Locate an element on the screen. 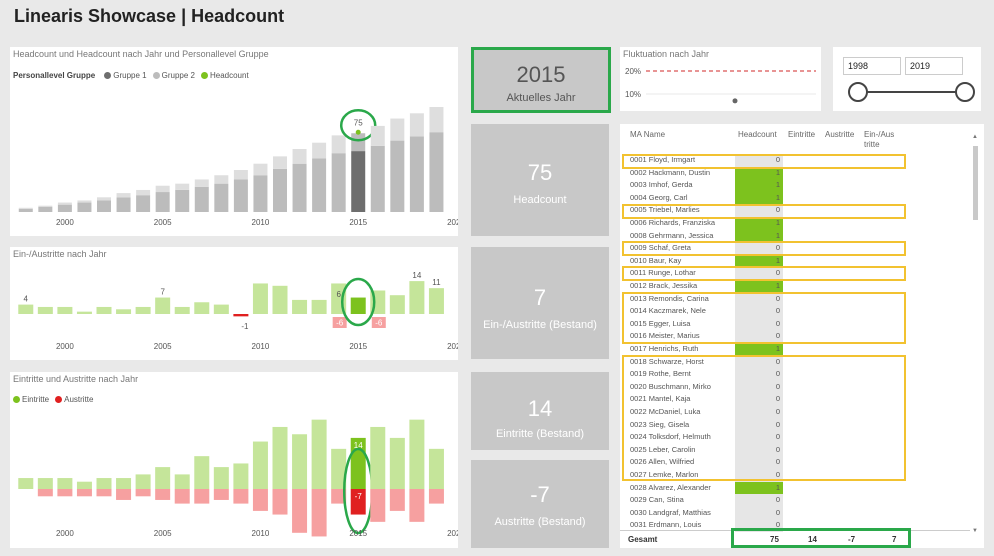  eintritte-bar-2006 is located at coordinates (182, 481).